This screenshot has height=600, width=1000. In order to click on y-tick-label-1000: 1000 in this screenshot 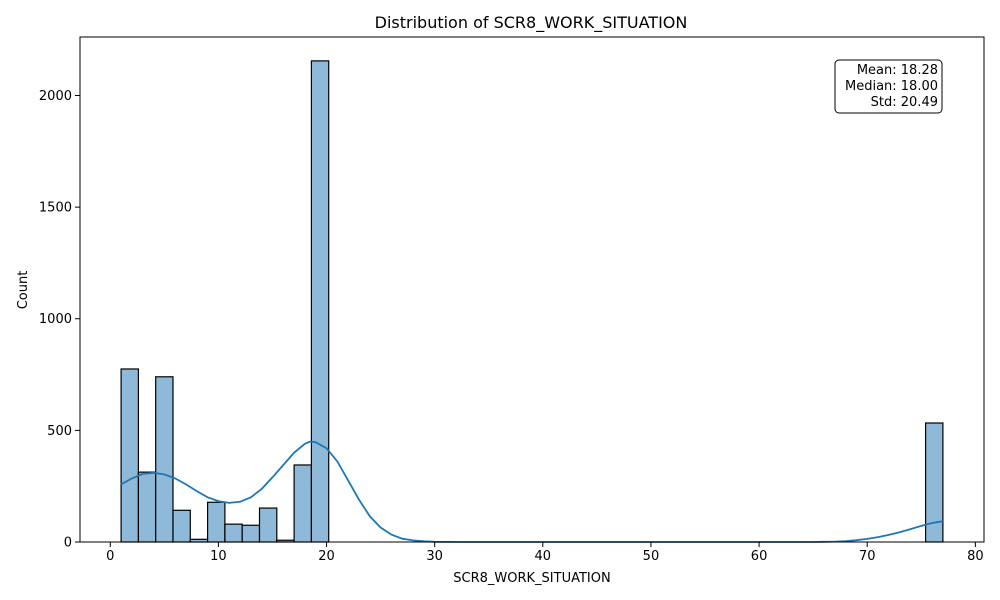, I will do `click(55, 319)`.